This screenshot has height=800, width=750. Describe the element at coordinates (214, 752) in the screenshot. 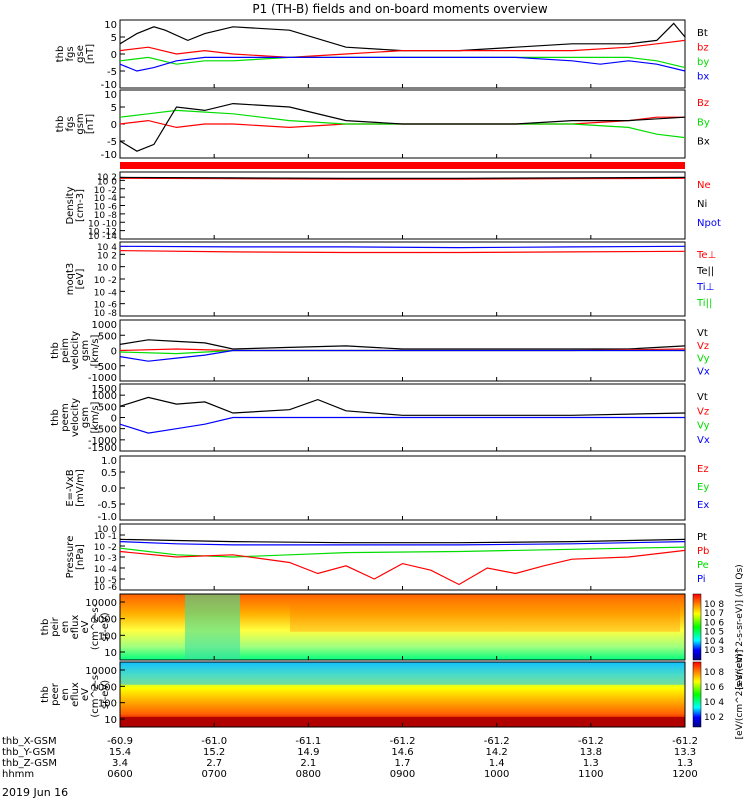

I see `x-axis-value: 15.2` at that location.